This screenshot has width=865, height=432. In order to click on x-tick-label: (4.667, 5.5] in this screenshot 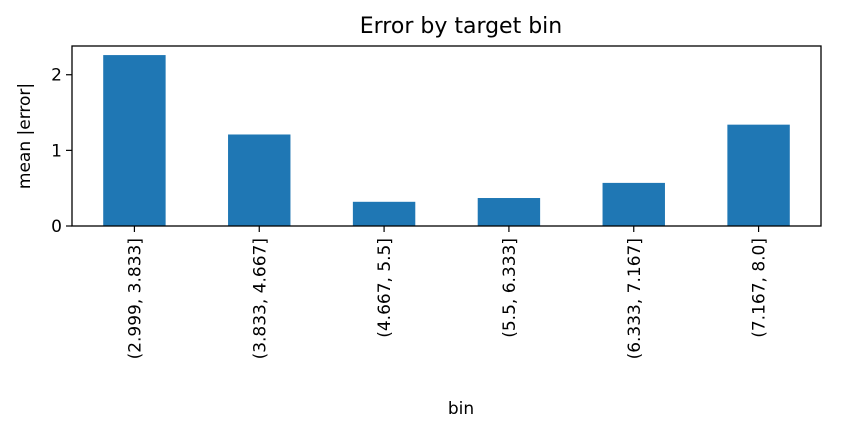, I will do `click(385, 288)`.